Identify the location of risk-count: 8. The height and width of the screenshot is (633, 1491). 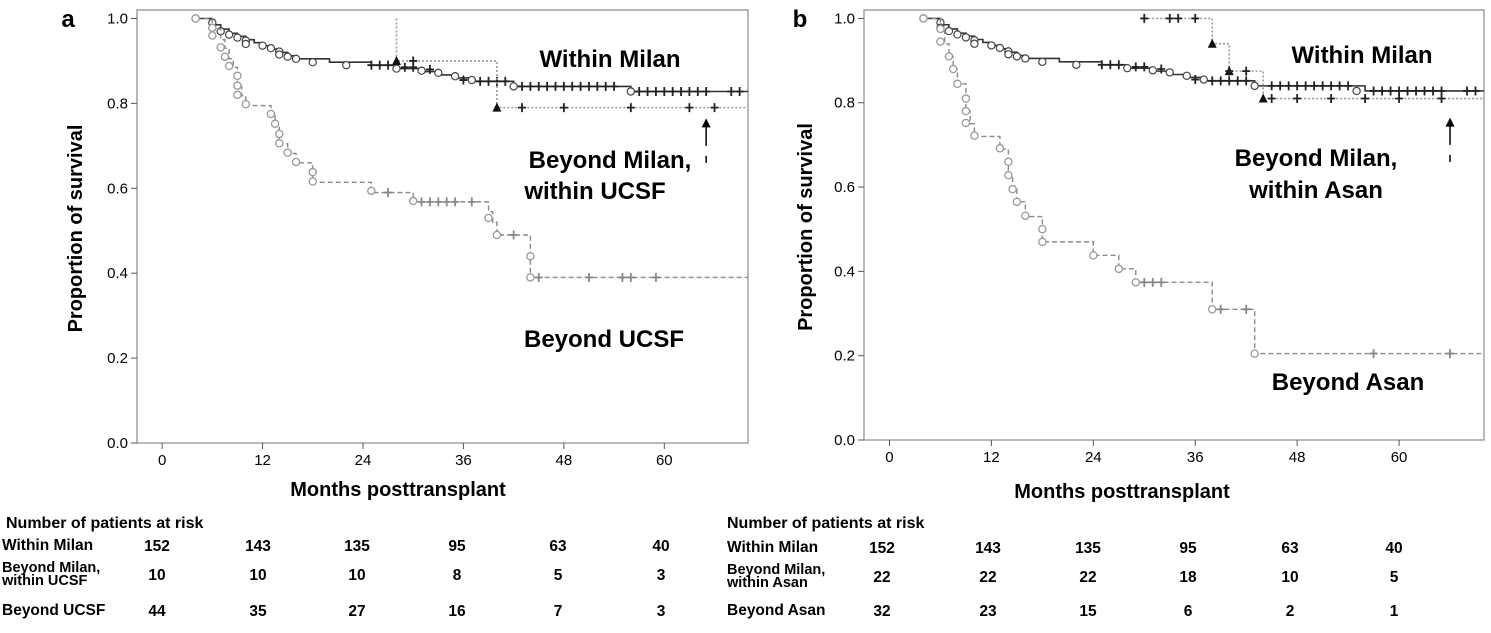
(457, 575).